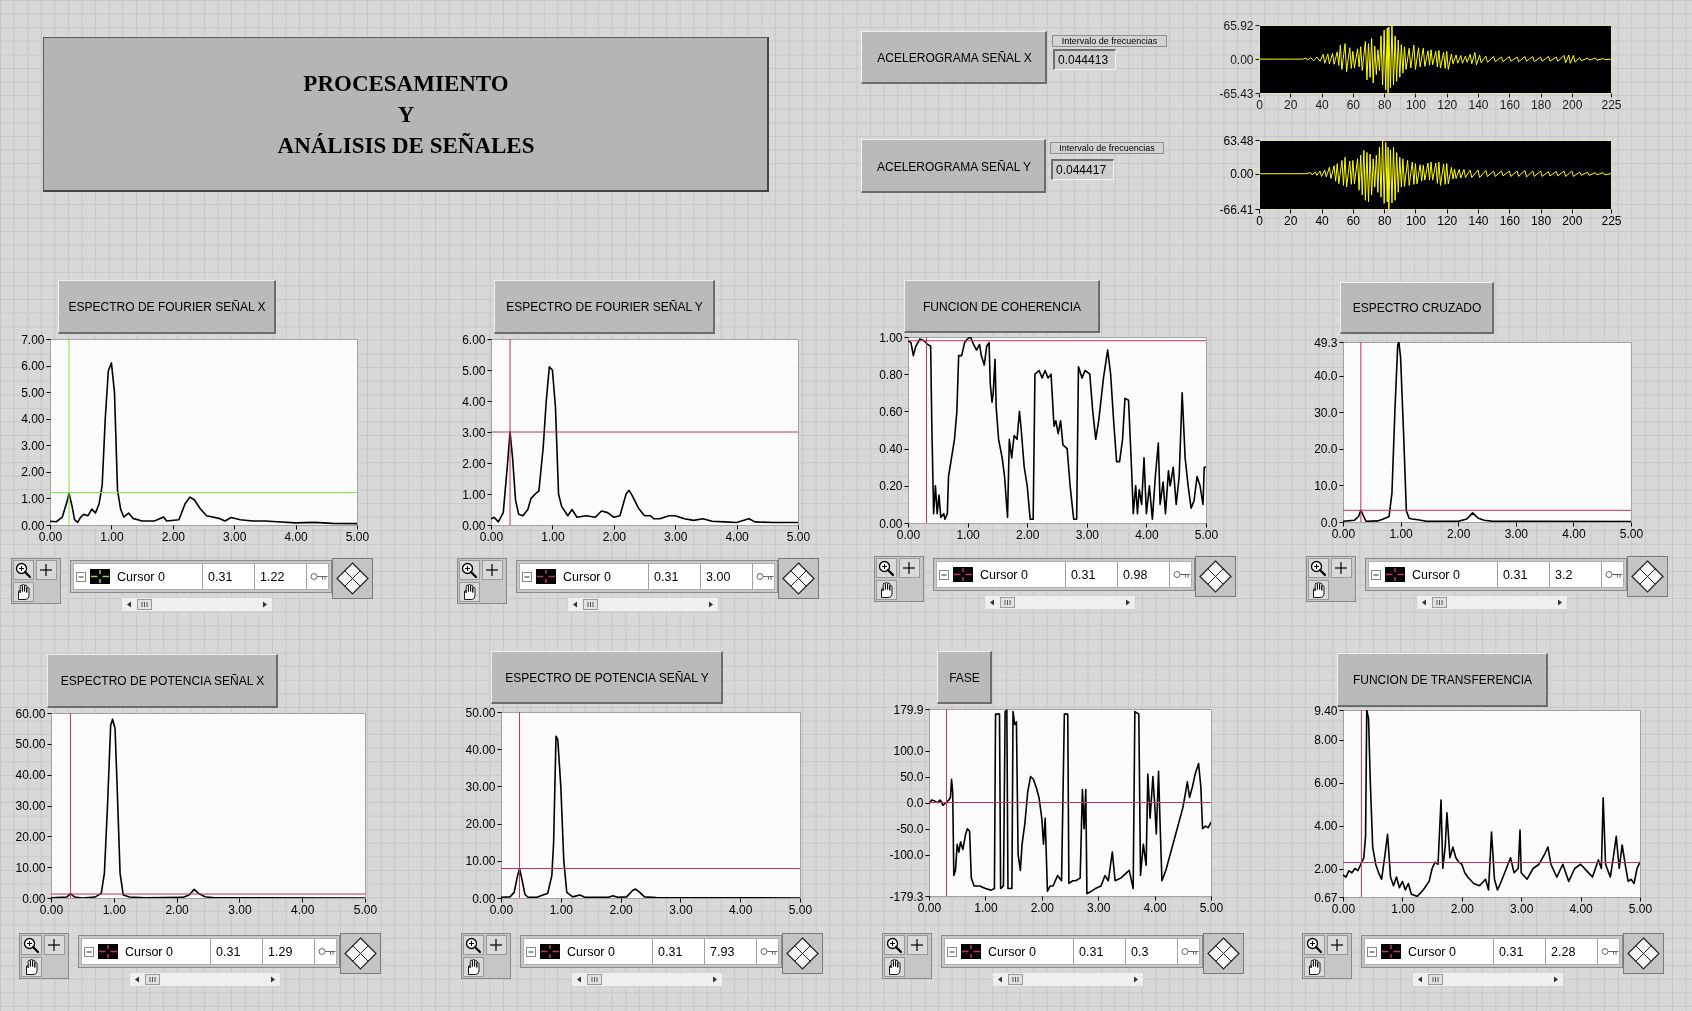  Describe the element at coordinates (891, 449) in the screenshot. I see `y-tick-label: 0.40` at that location.